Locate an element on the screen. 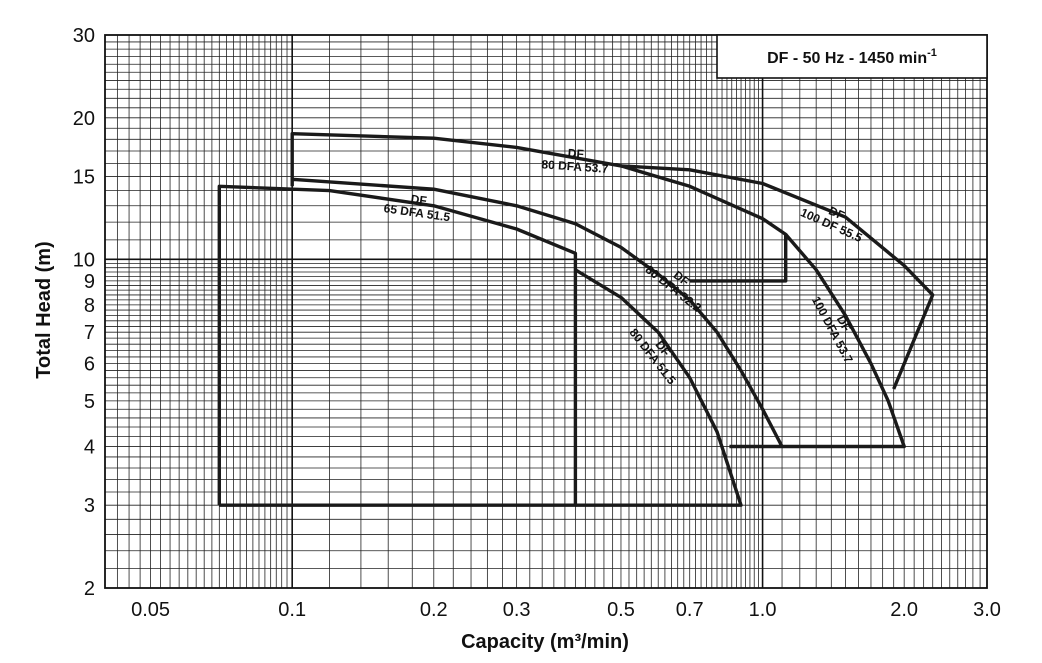  y-tick-label: 7 is located at coordinates (89, 333).